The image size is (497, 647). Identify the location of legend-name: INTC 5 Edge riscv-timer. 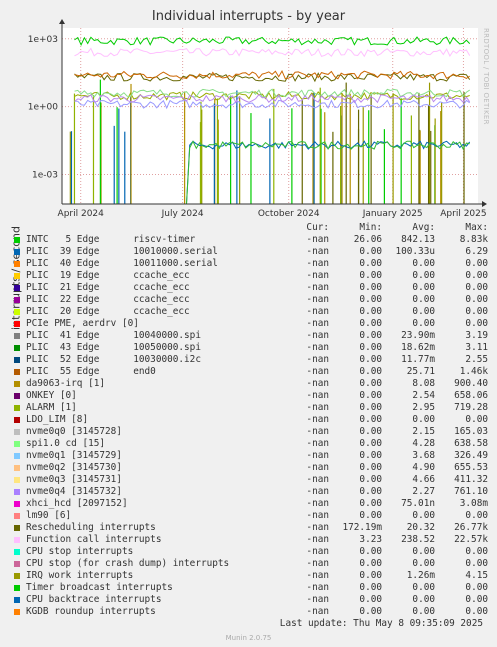
(111, 239).